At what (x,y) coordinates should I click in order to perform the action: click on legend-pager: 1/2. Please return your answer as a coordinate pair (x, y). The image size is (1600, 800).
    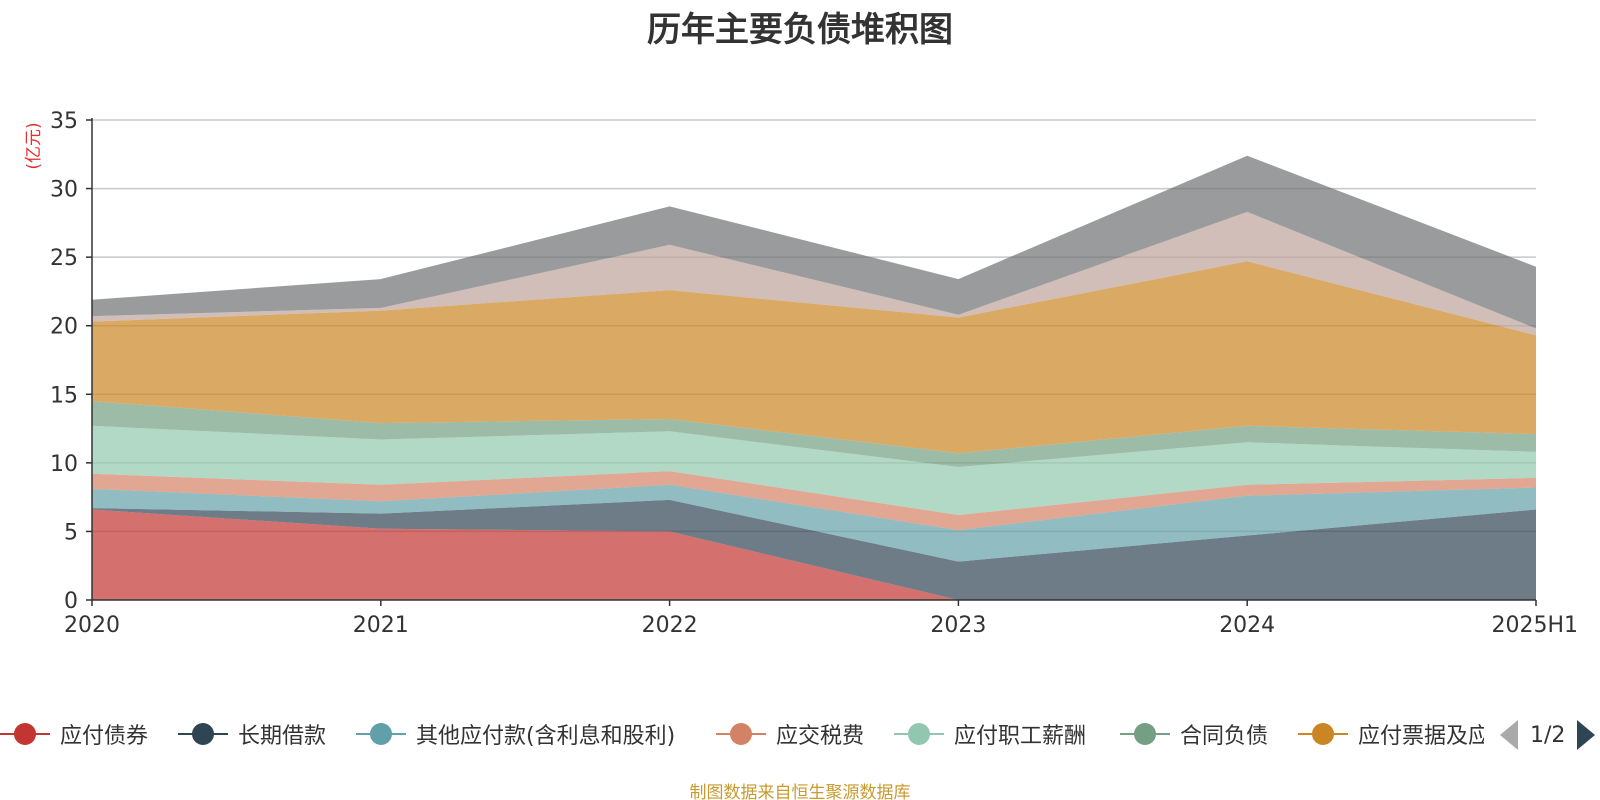
    Looking at the image, I should click on (1548, 735).